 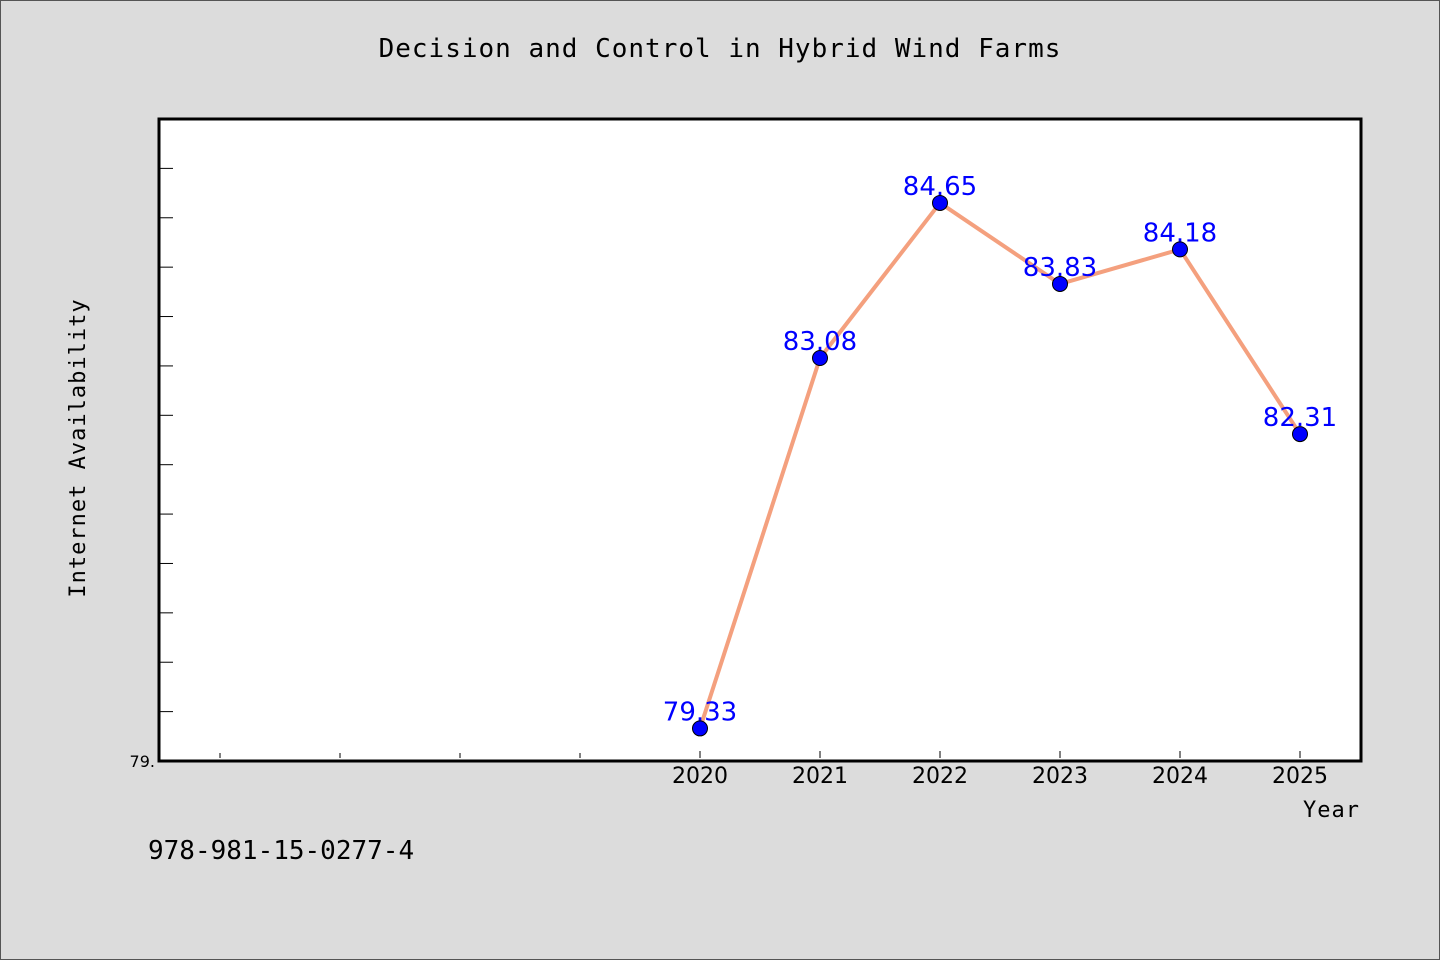 I want to click on data-label: 79.33, so click(x=700, y=712).